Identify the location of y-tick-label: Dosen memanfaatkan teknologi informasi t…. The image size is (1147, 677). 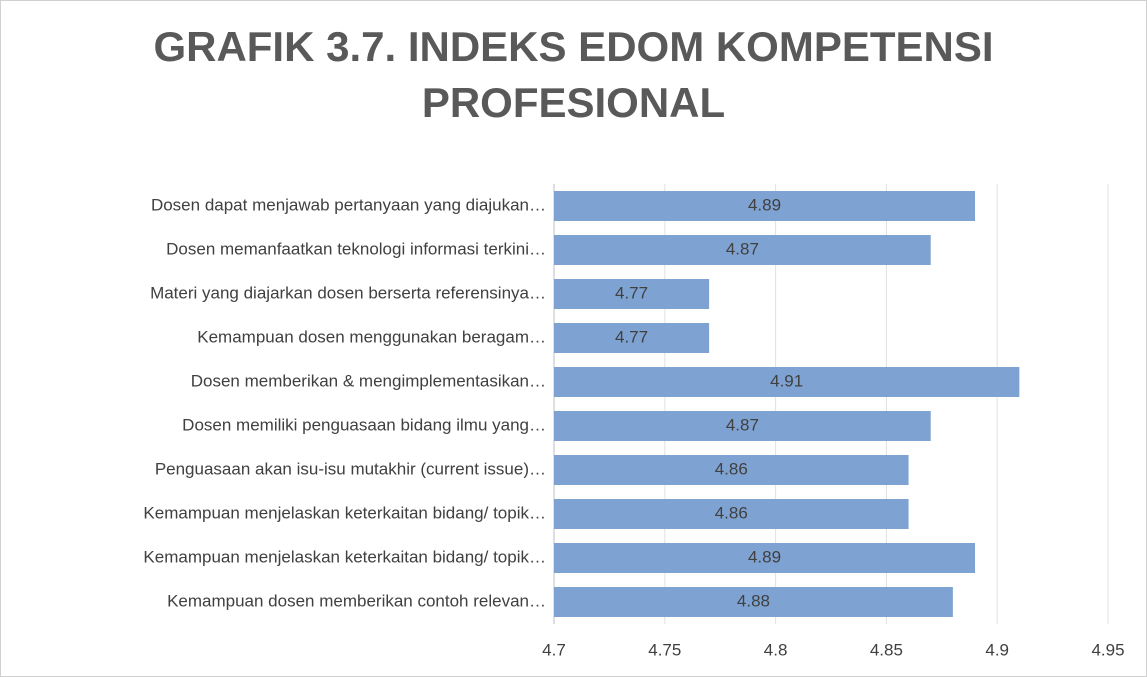
(356, 248).